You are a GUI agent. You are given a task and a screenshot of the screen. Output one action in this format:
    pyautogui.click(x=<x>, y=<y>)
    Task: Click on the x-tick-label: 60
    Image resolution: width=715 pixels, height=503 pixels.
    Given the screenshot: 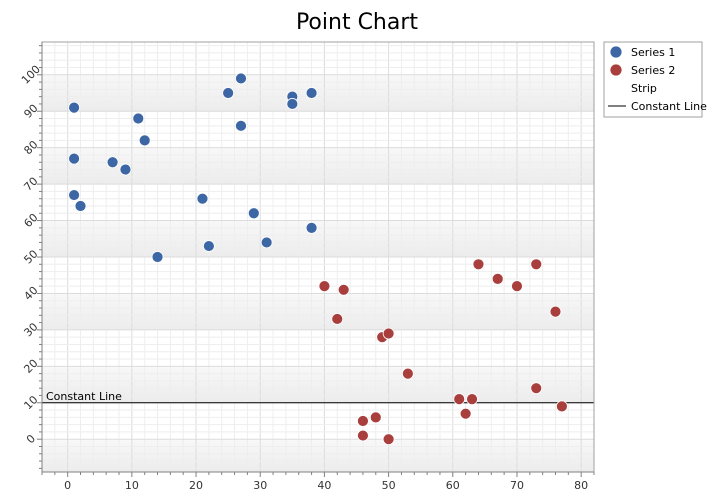 What is the action you would take?
    pyautogui.click(x=453, y=485)
    